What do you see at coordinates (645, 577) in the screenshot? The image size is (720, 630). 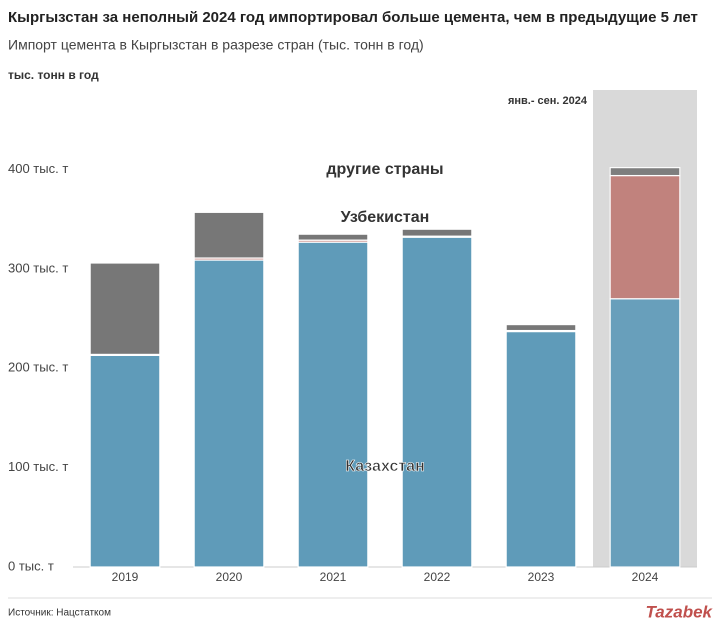 I see `x-tick-label: 2024` at bounding box center [645, 577].